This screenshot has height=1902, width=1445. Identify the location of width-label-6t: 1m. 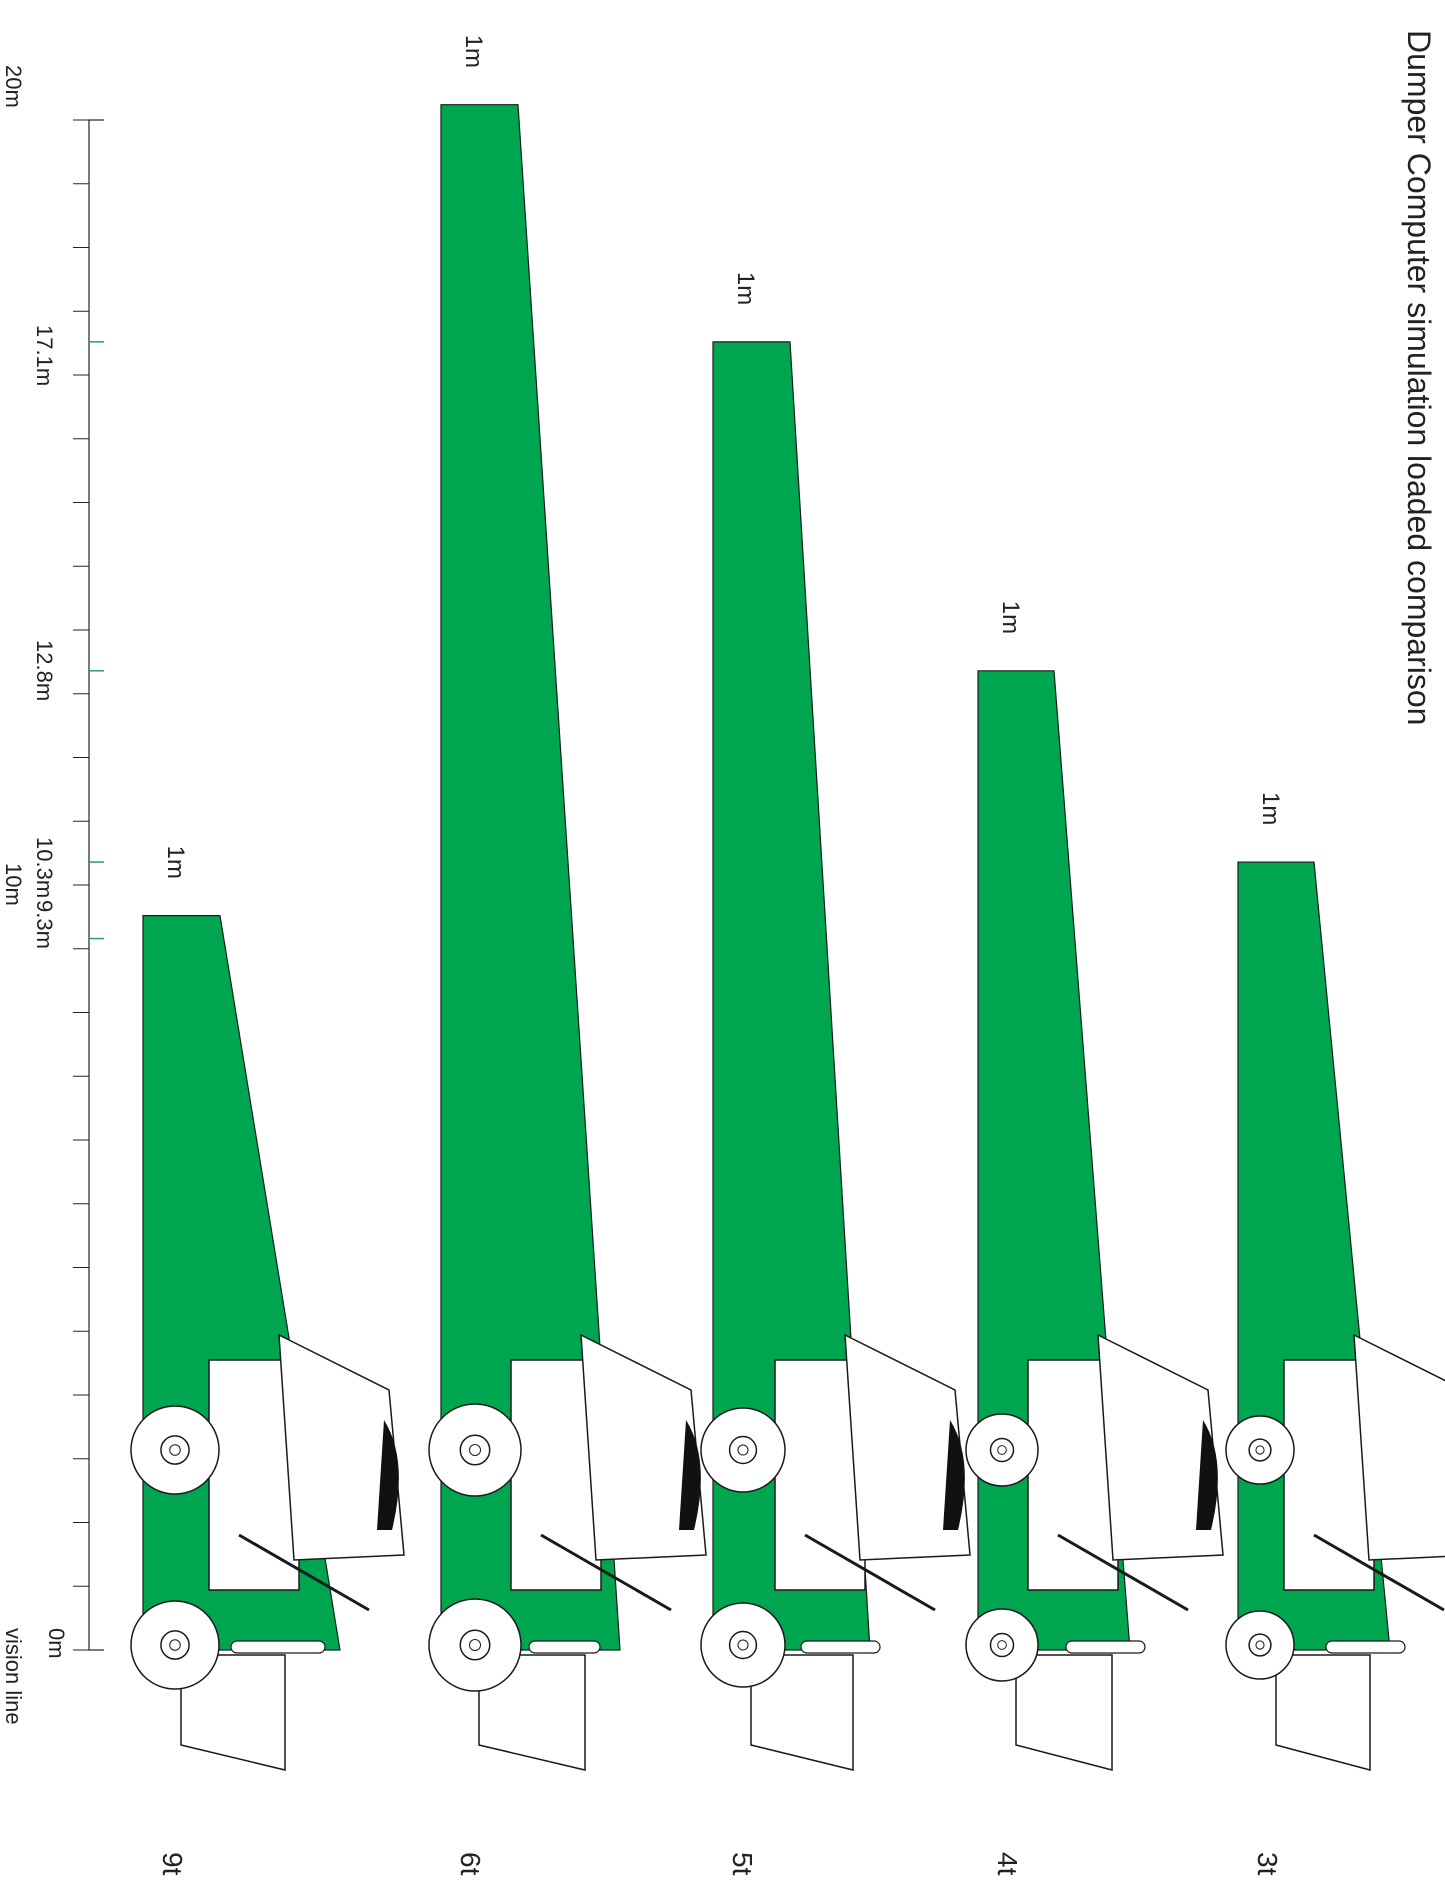
(473, 51).